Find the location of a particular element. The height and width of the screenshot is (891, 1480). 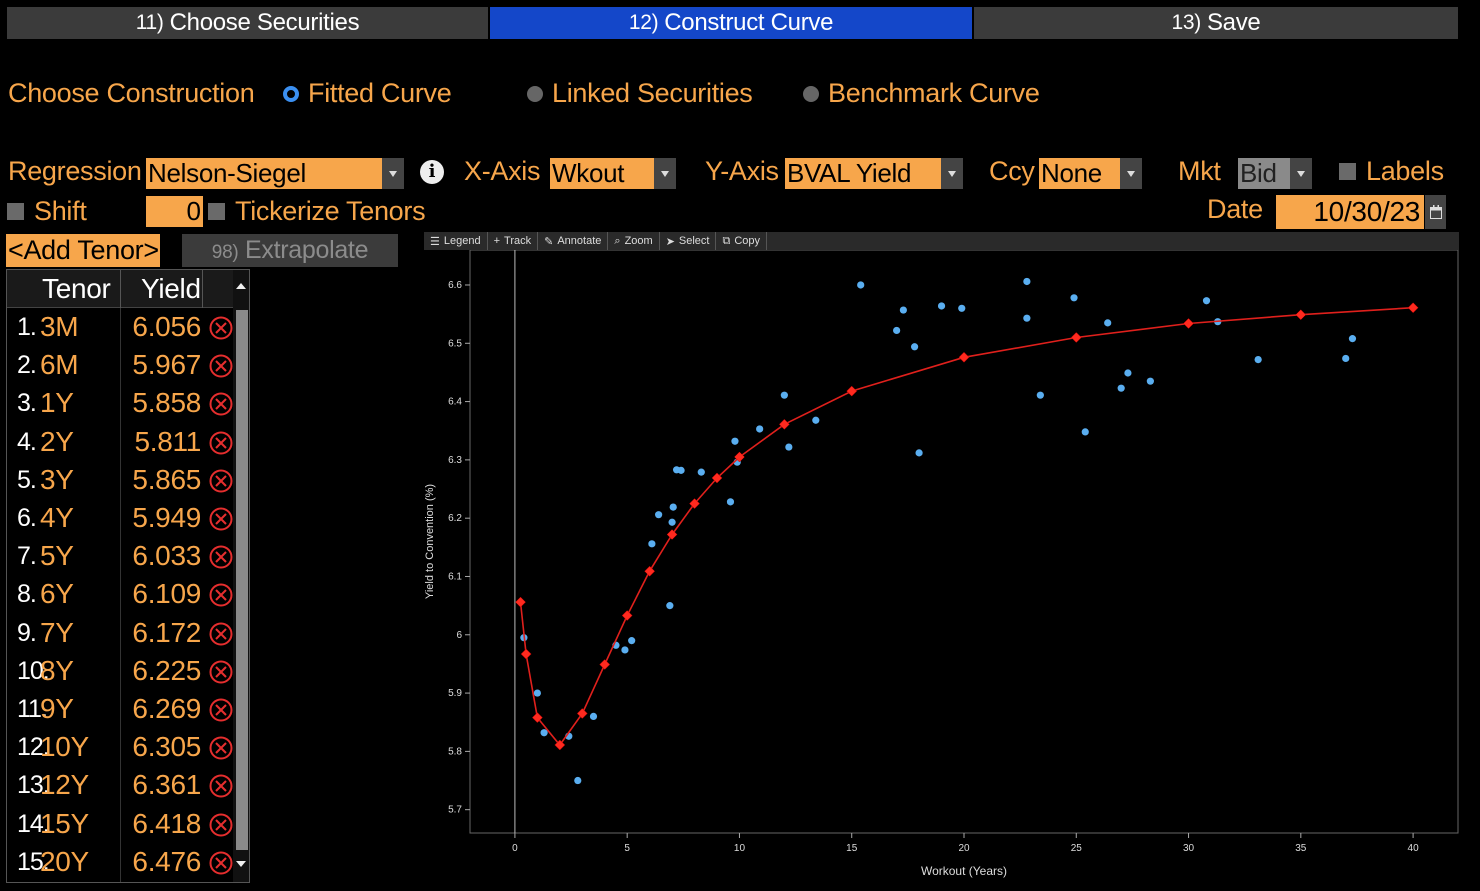

add-tenor-button: <Add Tenor> is located at coordinates (83, 250).